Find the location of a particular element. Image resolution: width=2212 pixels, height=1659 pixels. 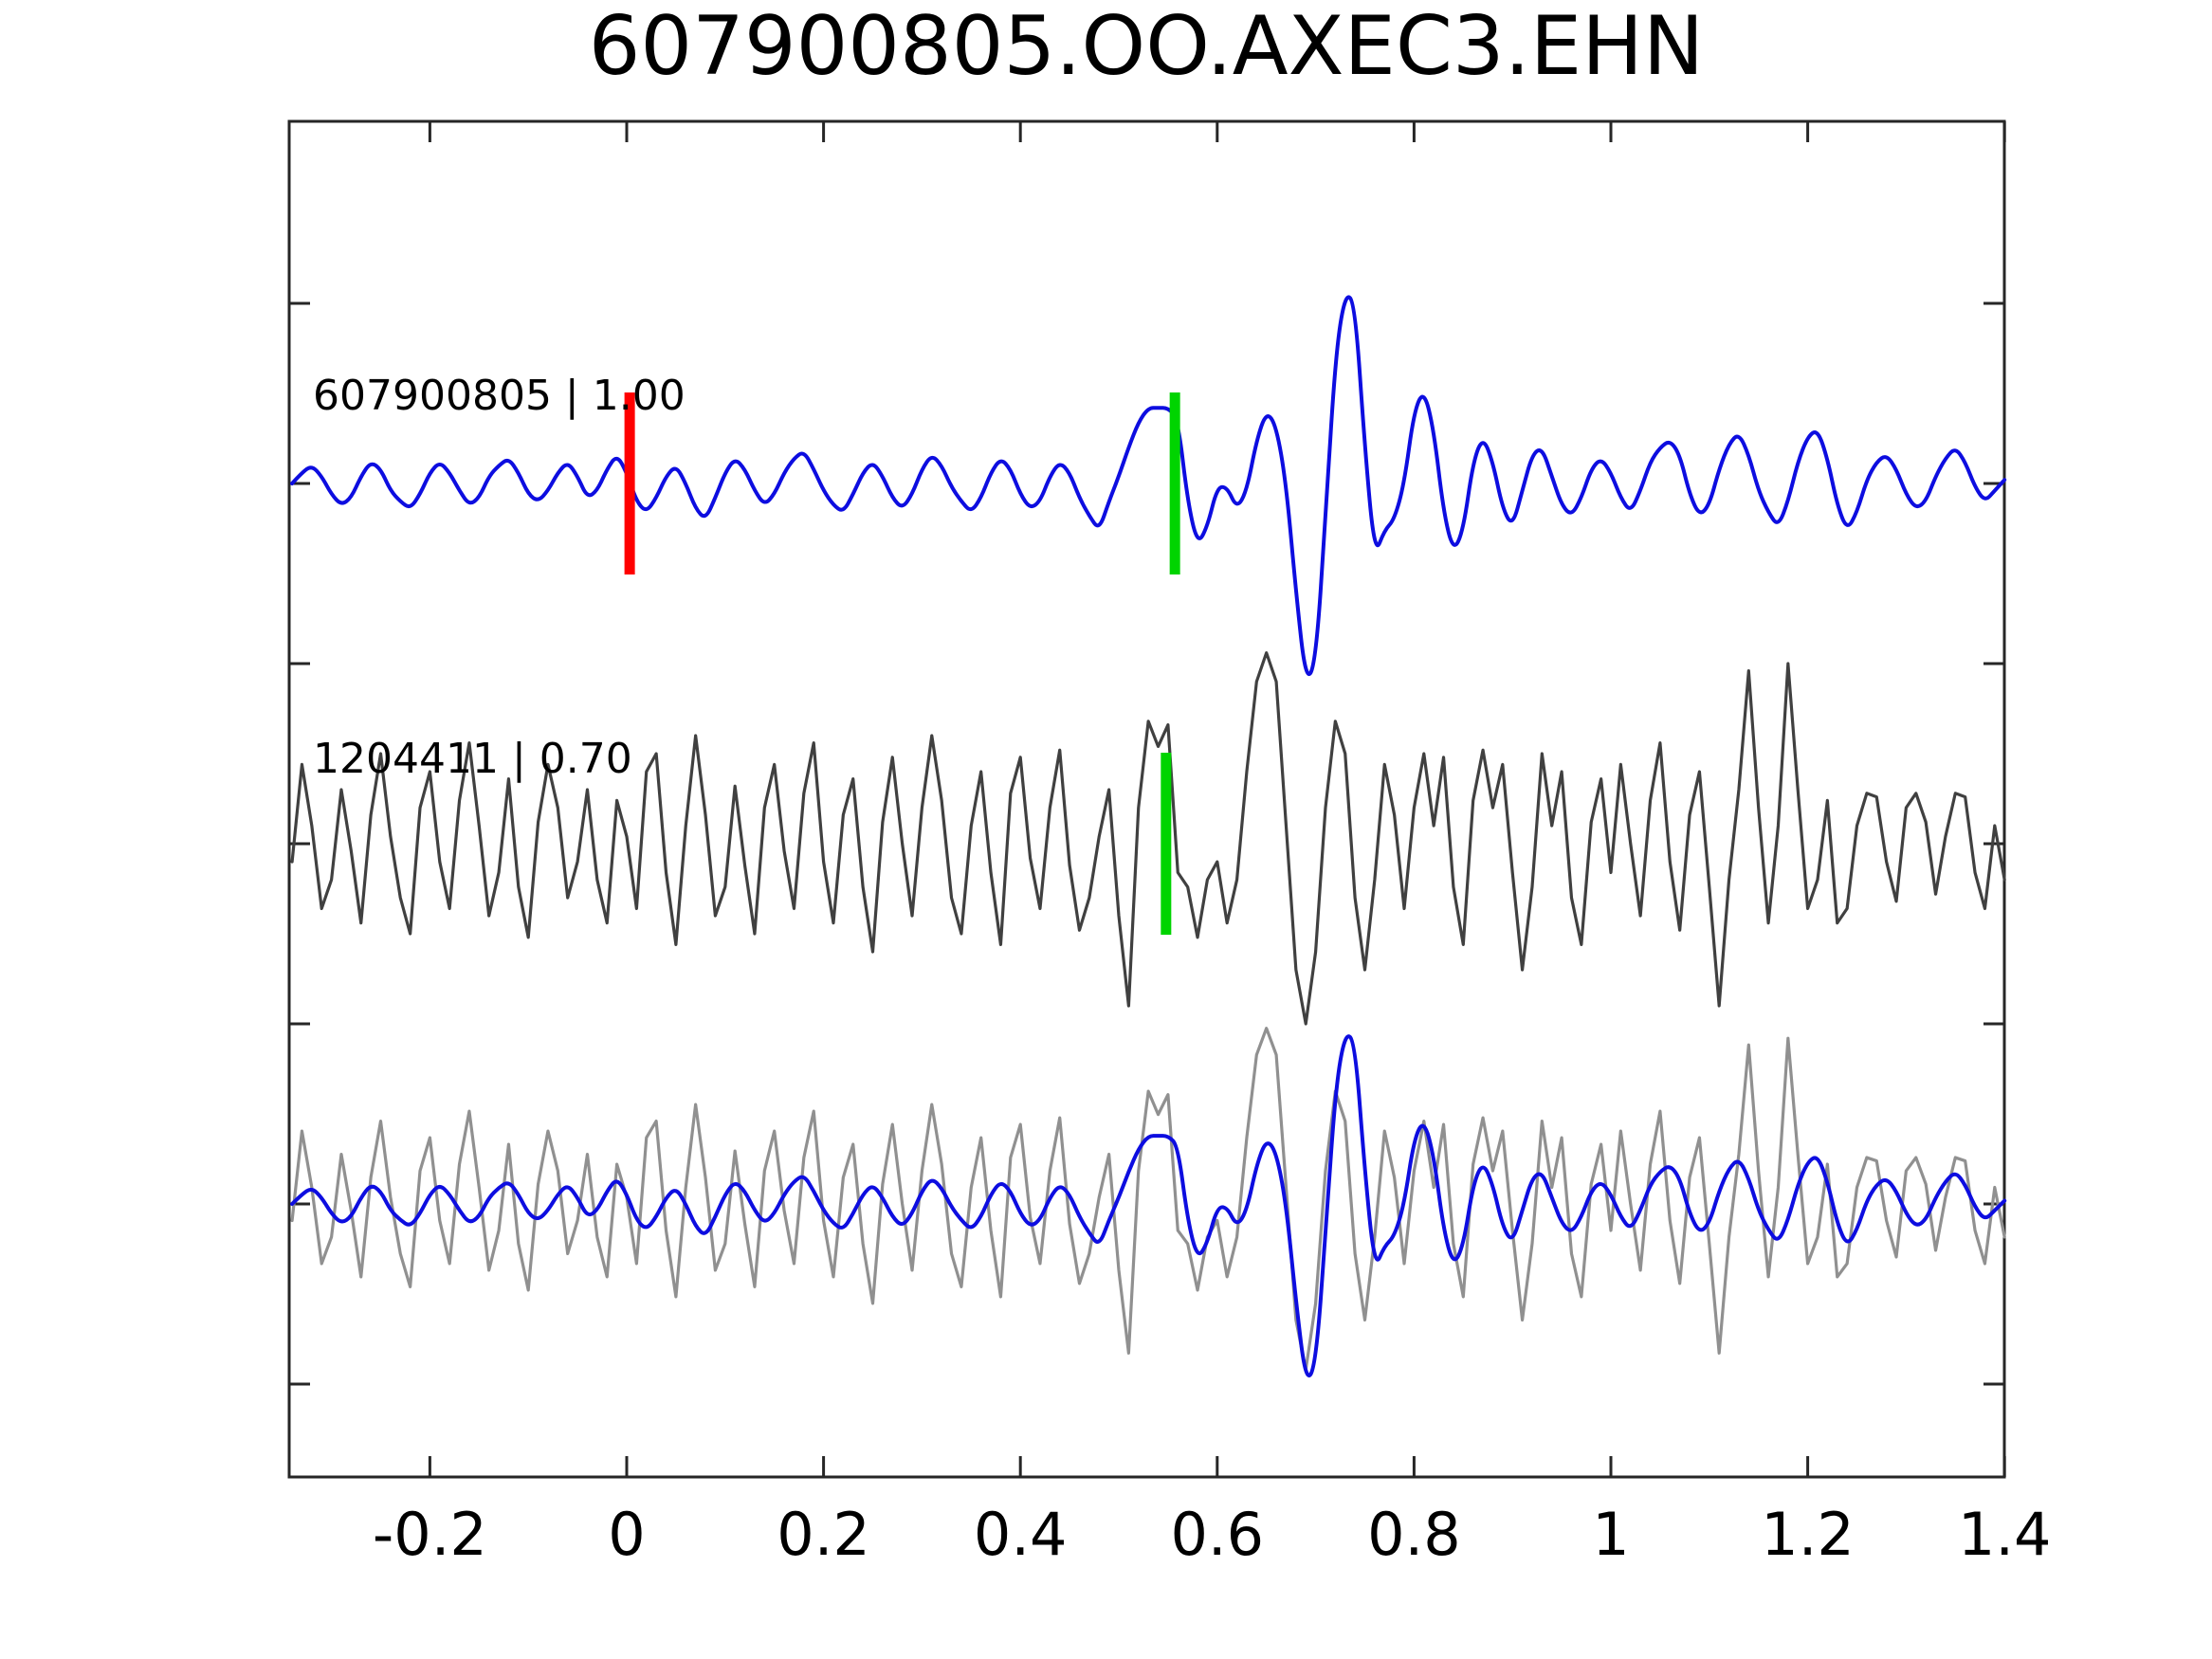

x-tick-label: 1 is located at coordinates (1610, 1534).